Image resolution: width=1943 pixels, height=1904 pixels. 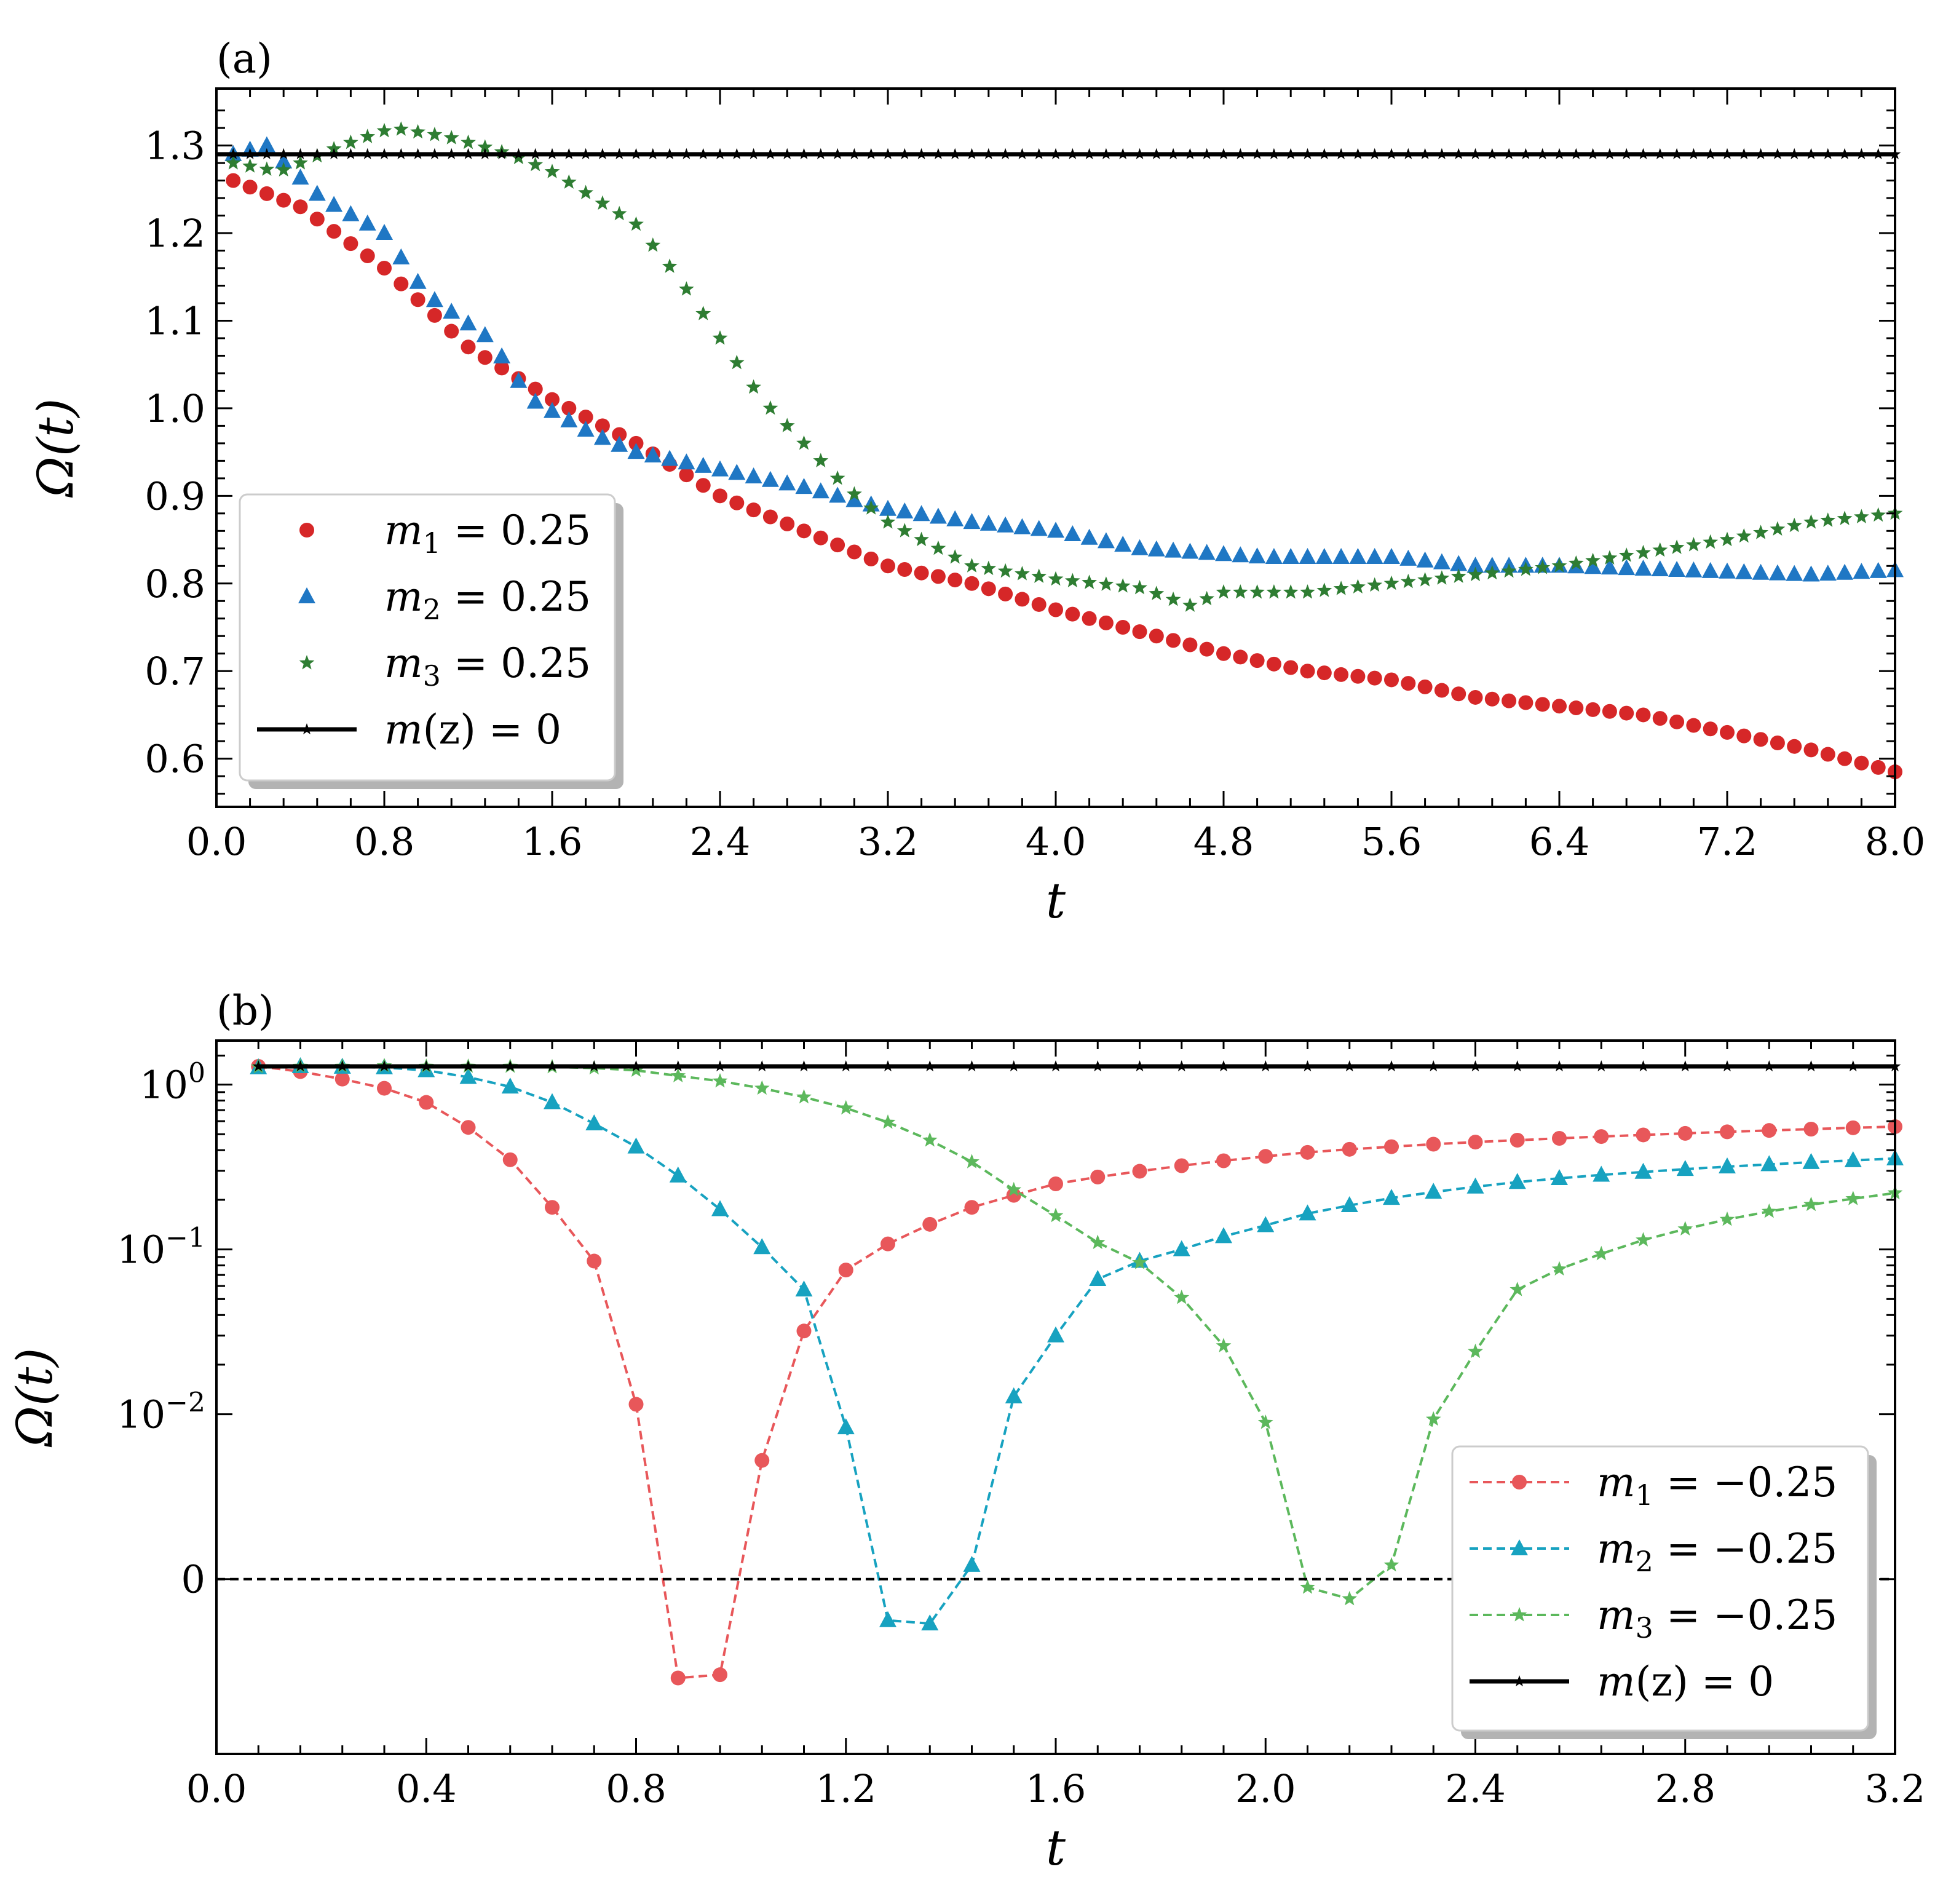 What do you see at coordinates (1685, 1788) in the screenshot?
I see `x-tick-label: 2.8` at bounding box center [1685, 1788].